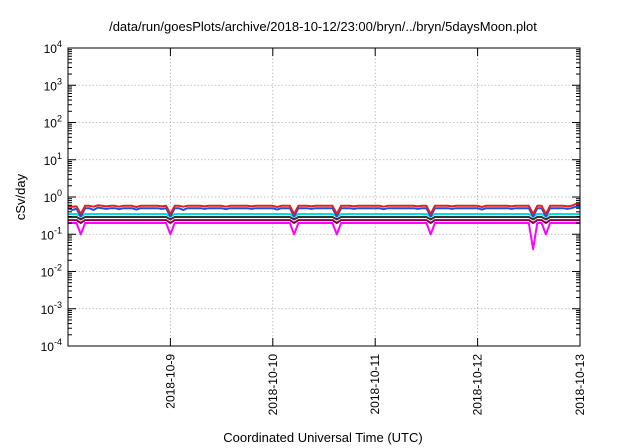 The image size is (640, 448). Describe the element at coordinates (53, 84) in the screenshot. I see `y-tick-label: 10³` at that location.